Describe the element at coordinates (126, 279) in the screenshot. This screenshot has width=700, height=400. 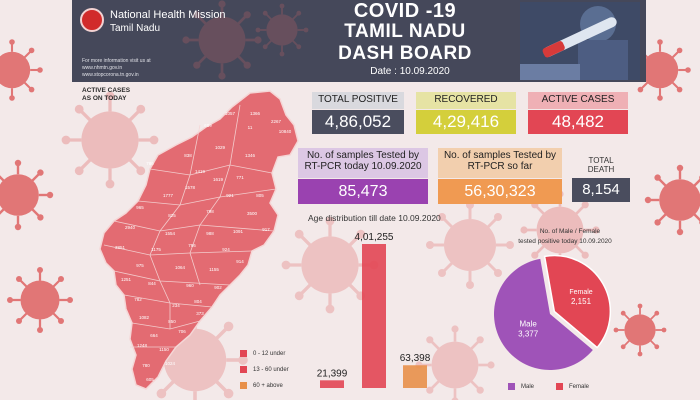
I see `district-value: 1251` at that location.